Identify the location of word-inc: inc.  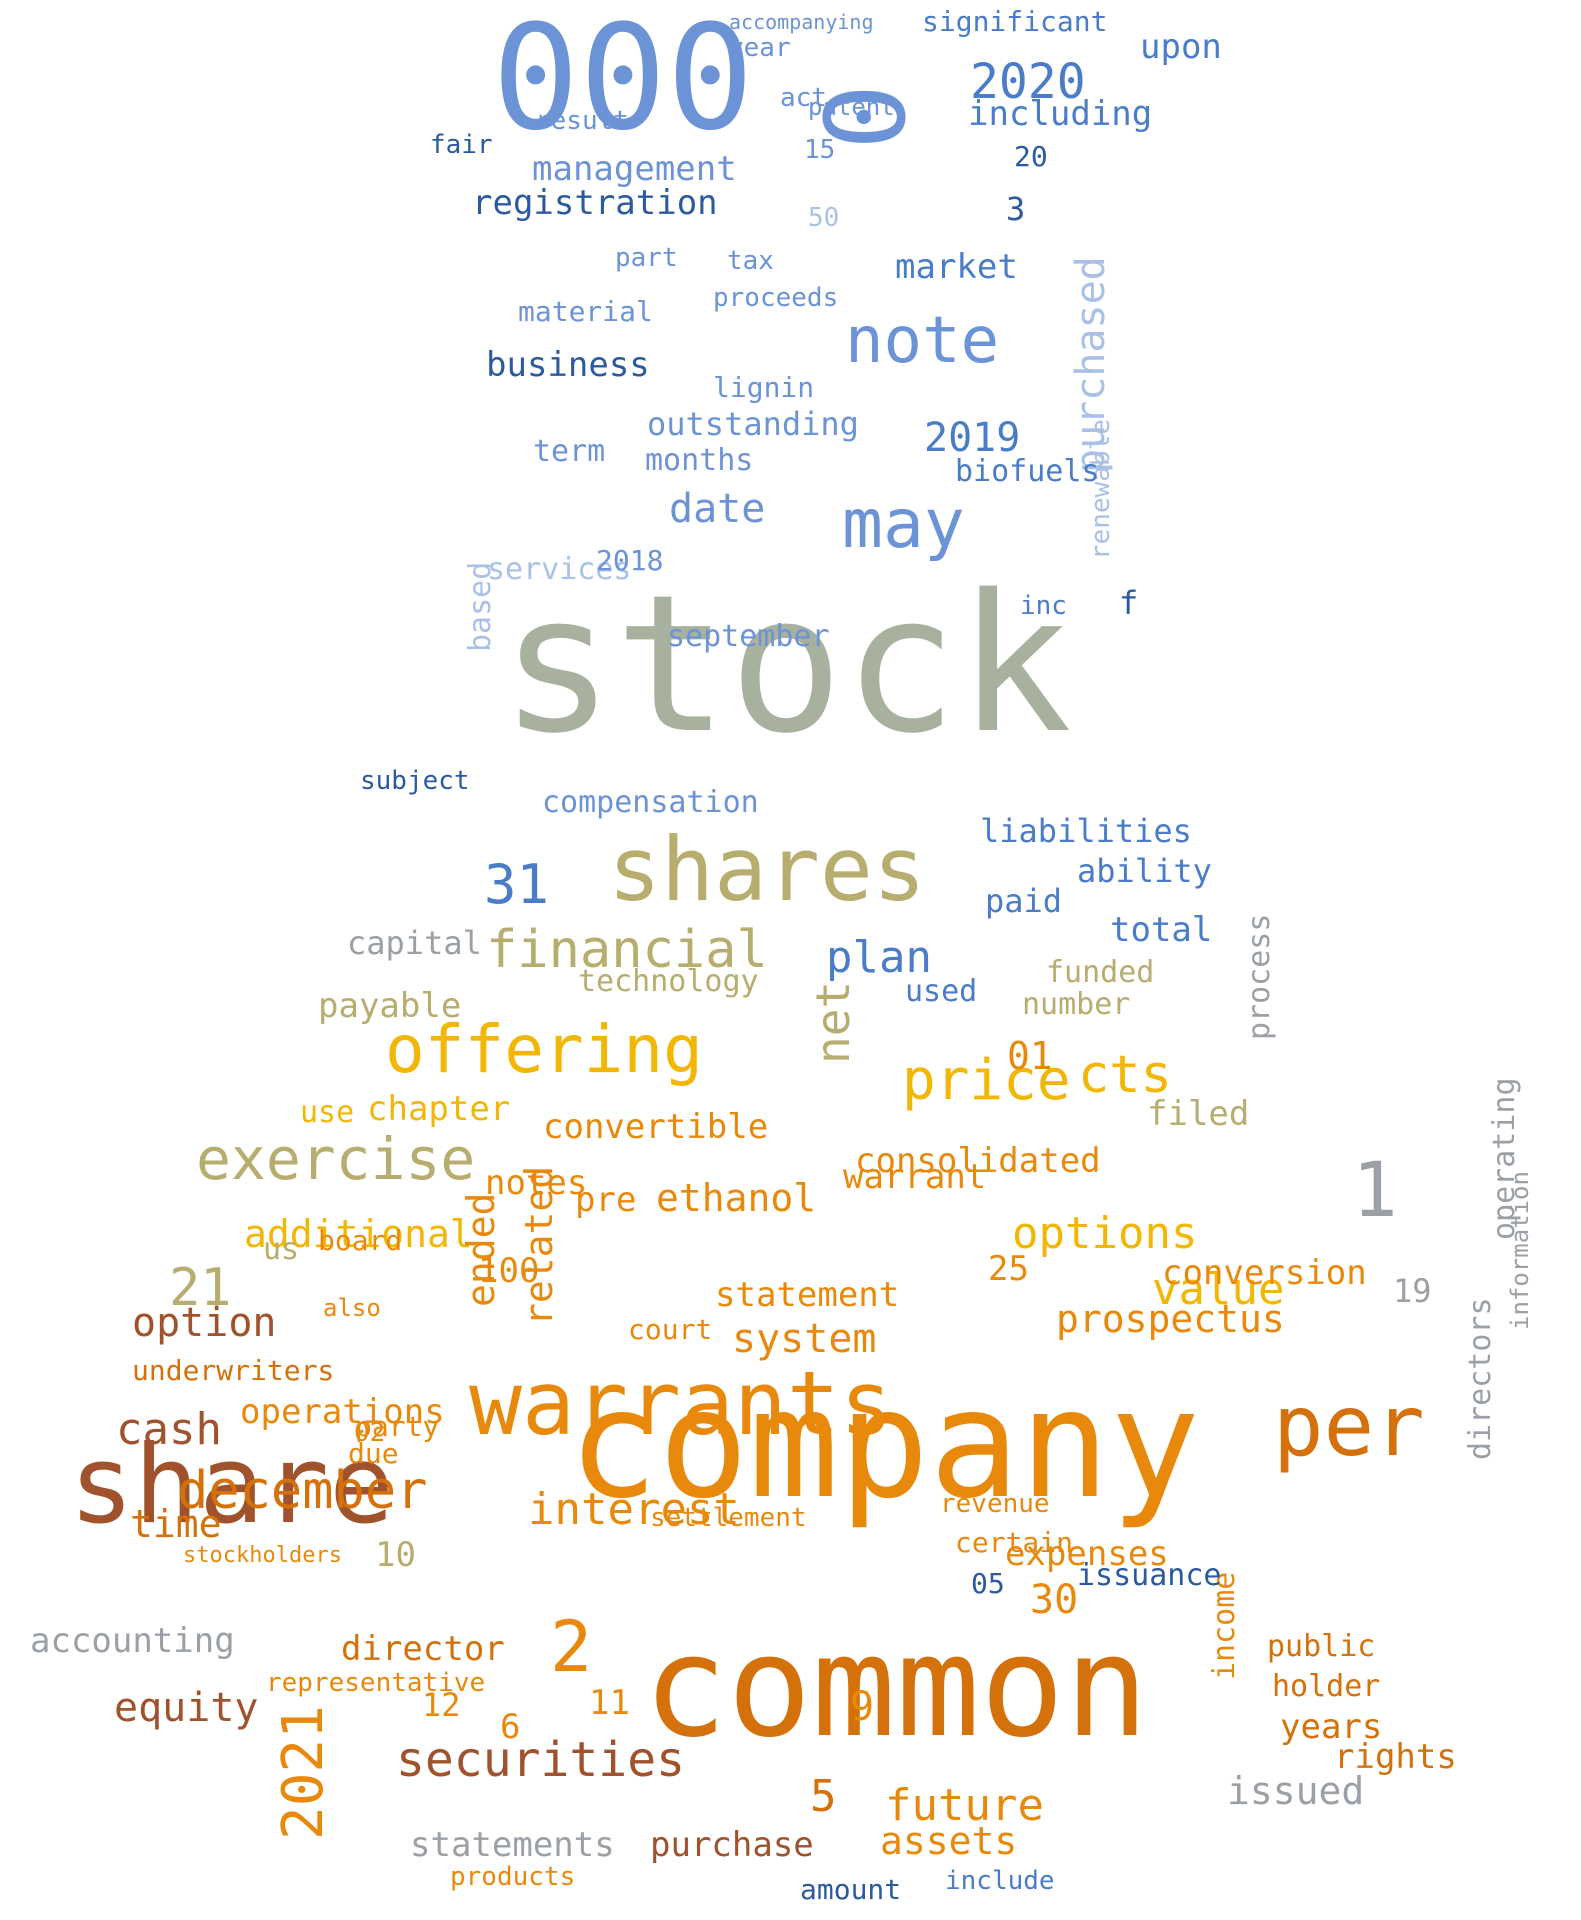
(1043, 606).